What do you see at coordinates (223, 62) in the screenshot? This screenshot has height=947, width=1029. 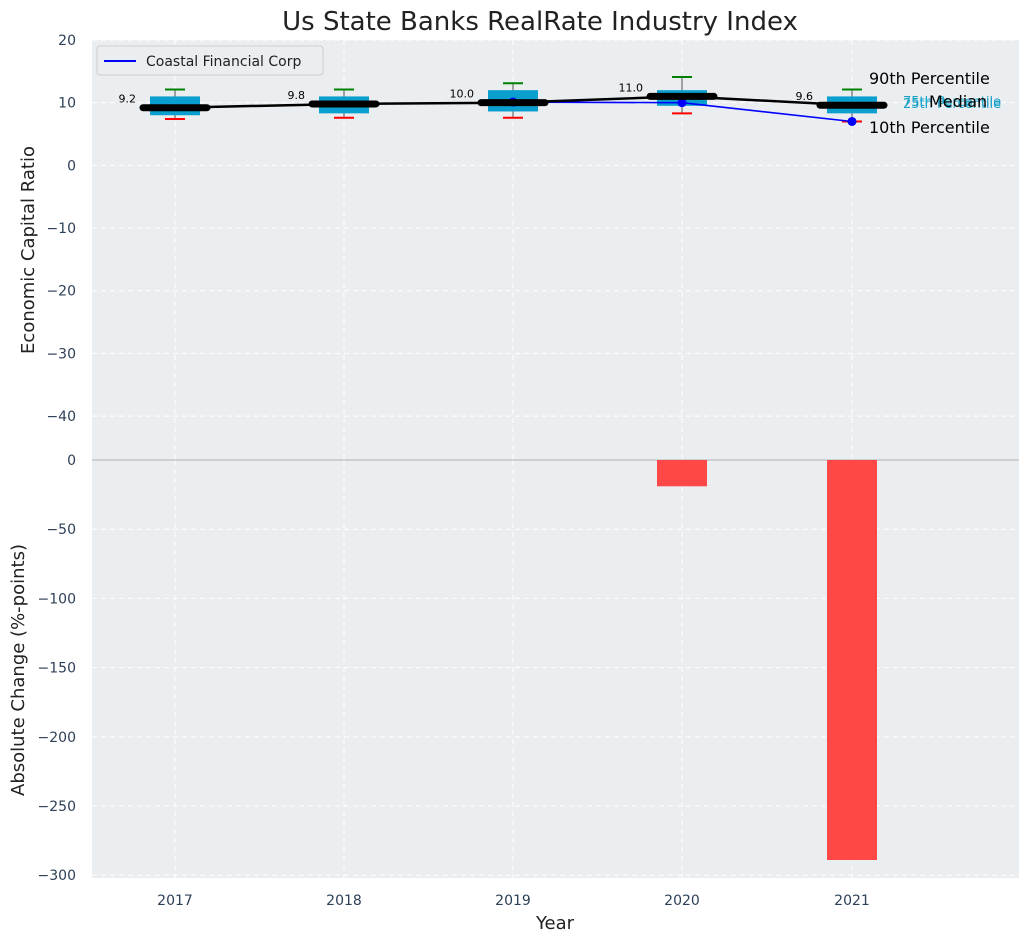 I see `legend-entry: Coastal Financial Corp` at bounding box center [223, 62].